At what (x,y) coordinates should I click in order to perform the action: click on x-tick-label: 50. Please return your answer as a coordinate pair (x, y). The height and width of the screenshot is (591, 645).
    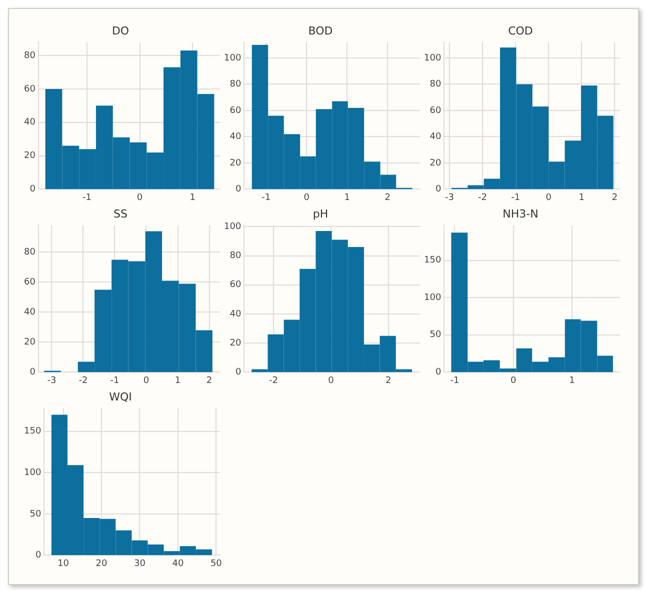
    Looking at the image, I should click on (216, 563).